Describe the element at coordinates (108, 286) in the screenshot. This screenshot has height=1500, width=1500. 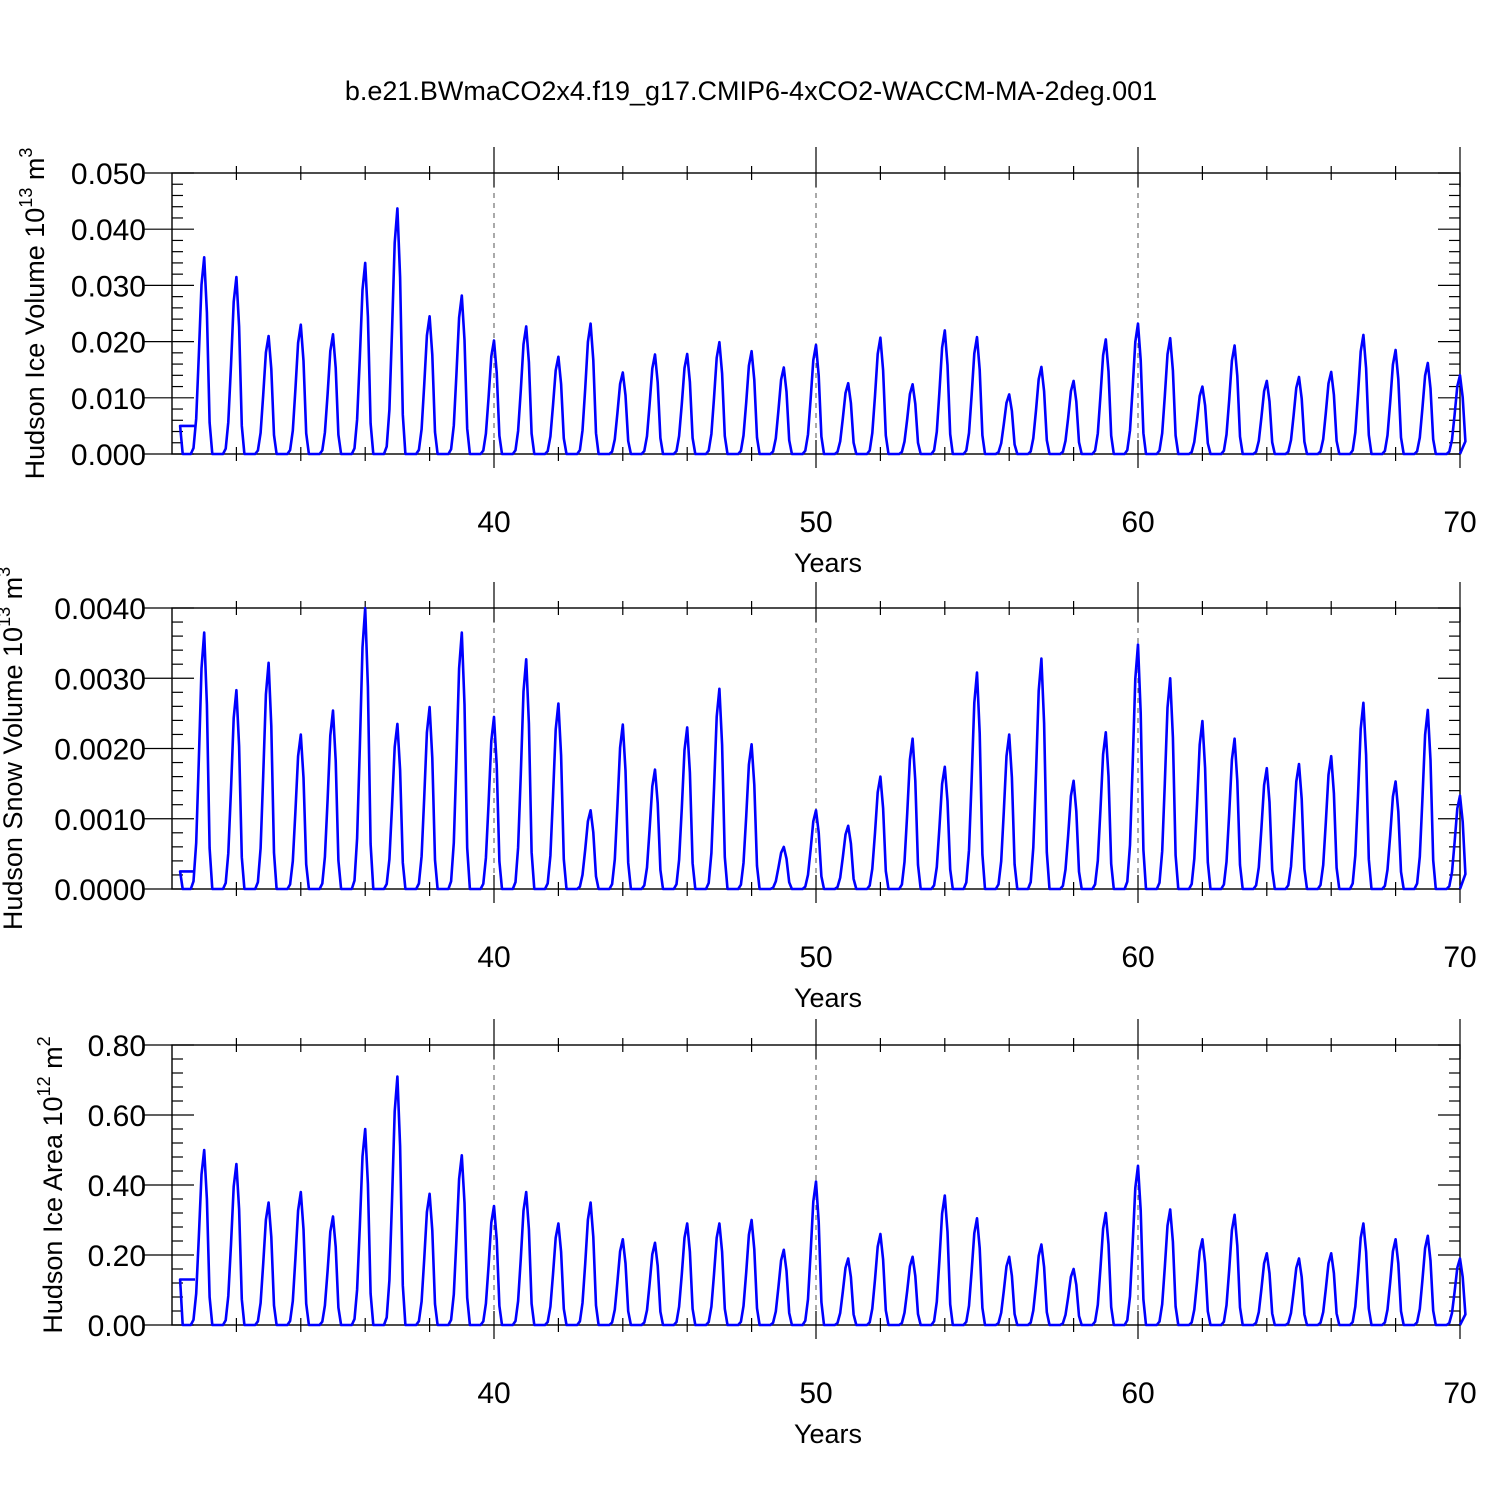
I see `y-tick-label: 0.030` at that location.